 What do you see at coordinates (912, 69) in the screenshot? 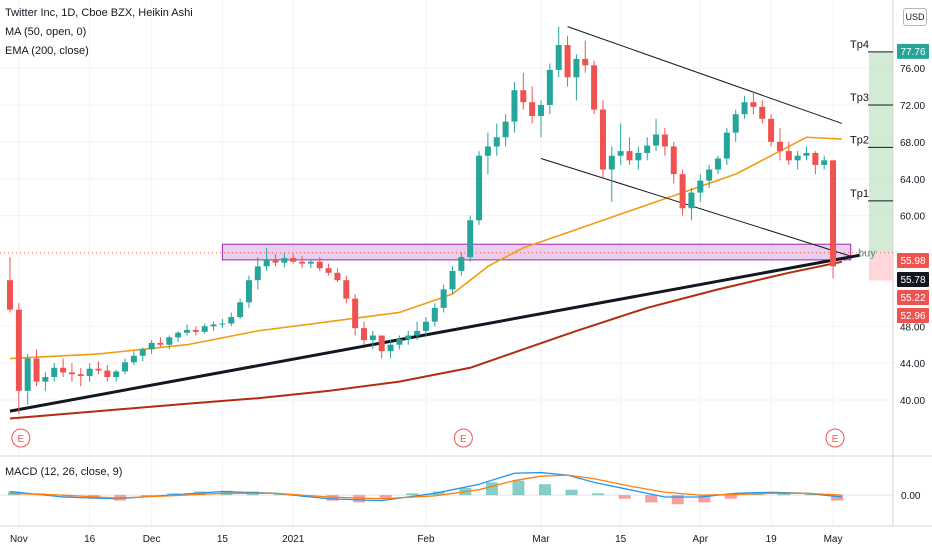
I see `price-axis-label: 76.00` at bounding box center [912, 69].